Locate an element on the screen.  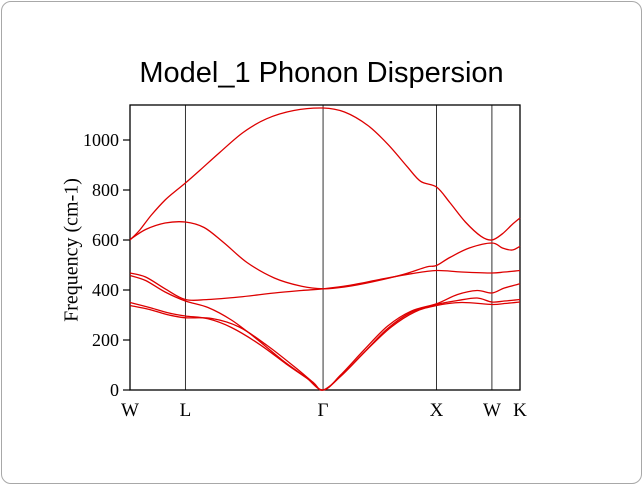
y-tick-label: 800 is located at coordinates (105, 190).